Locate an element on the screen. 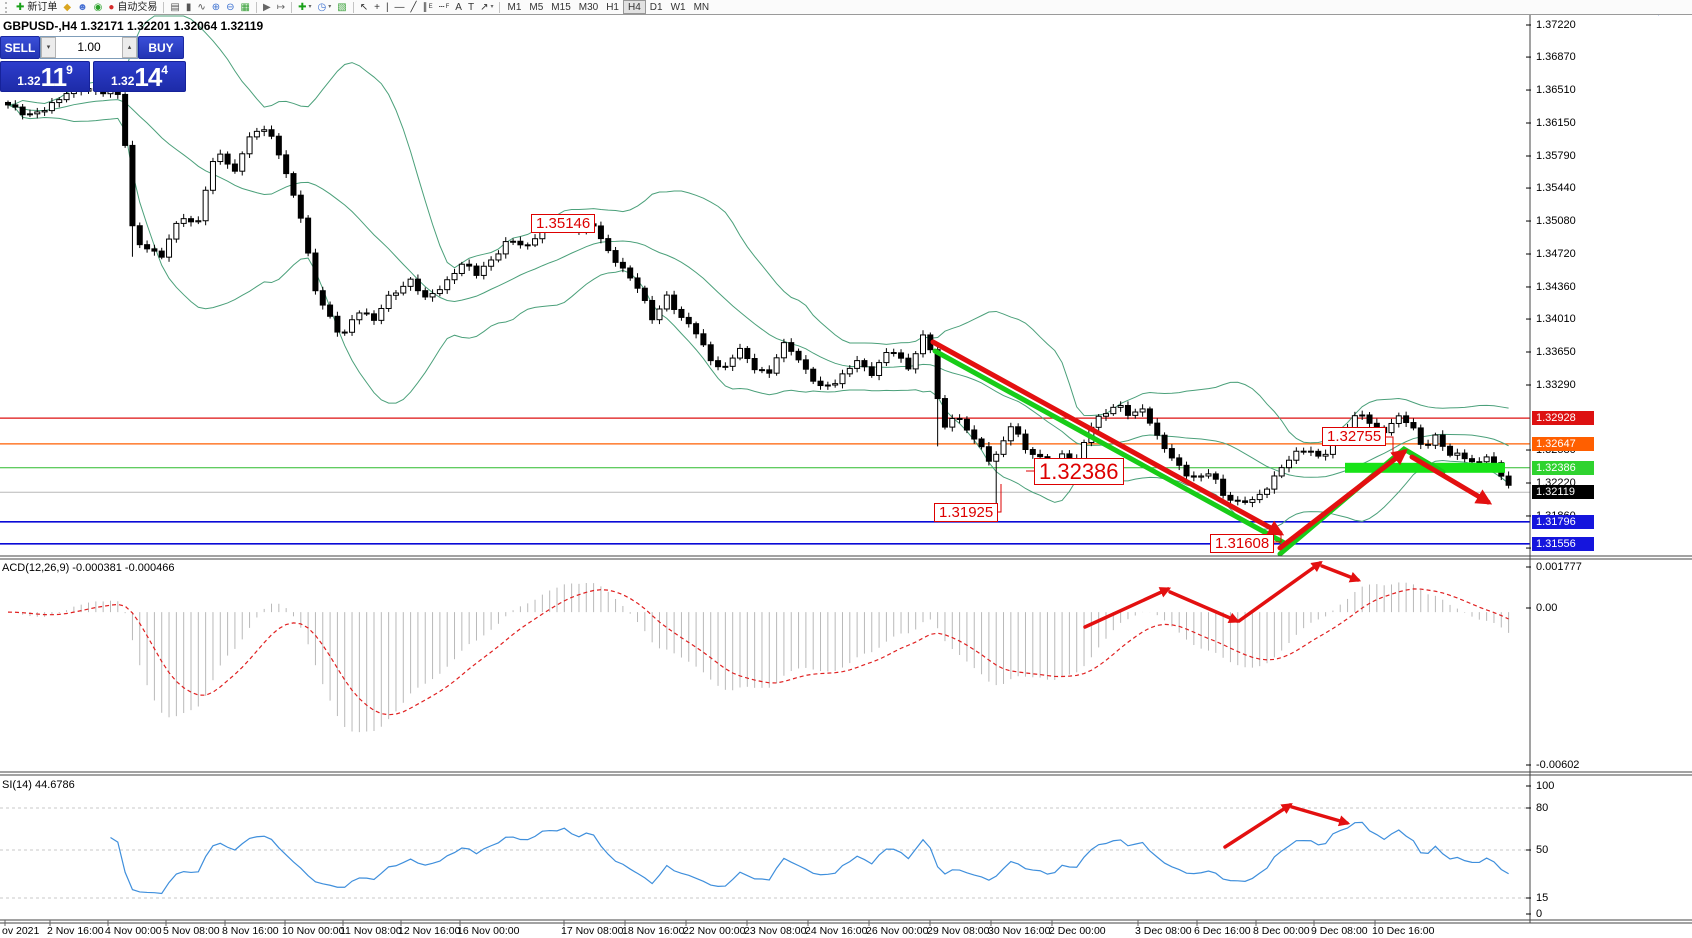  tf-m1: M1 is located at coordinates (514, 7).